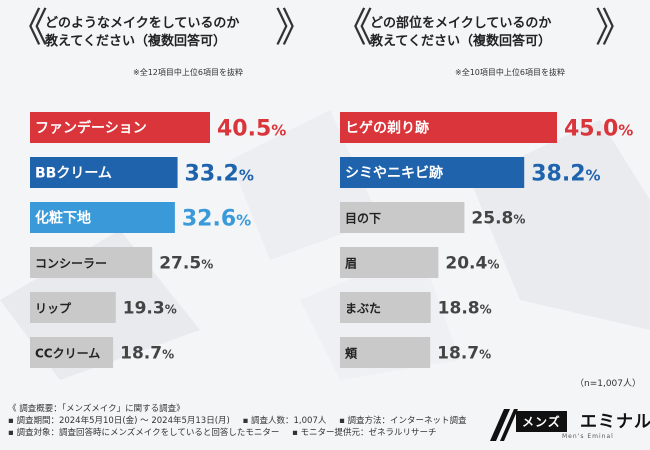 The width and height of the screenshot is (650, 450). I want to click on left-bar-label-0: ファンデーション, so click(91, 128).